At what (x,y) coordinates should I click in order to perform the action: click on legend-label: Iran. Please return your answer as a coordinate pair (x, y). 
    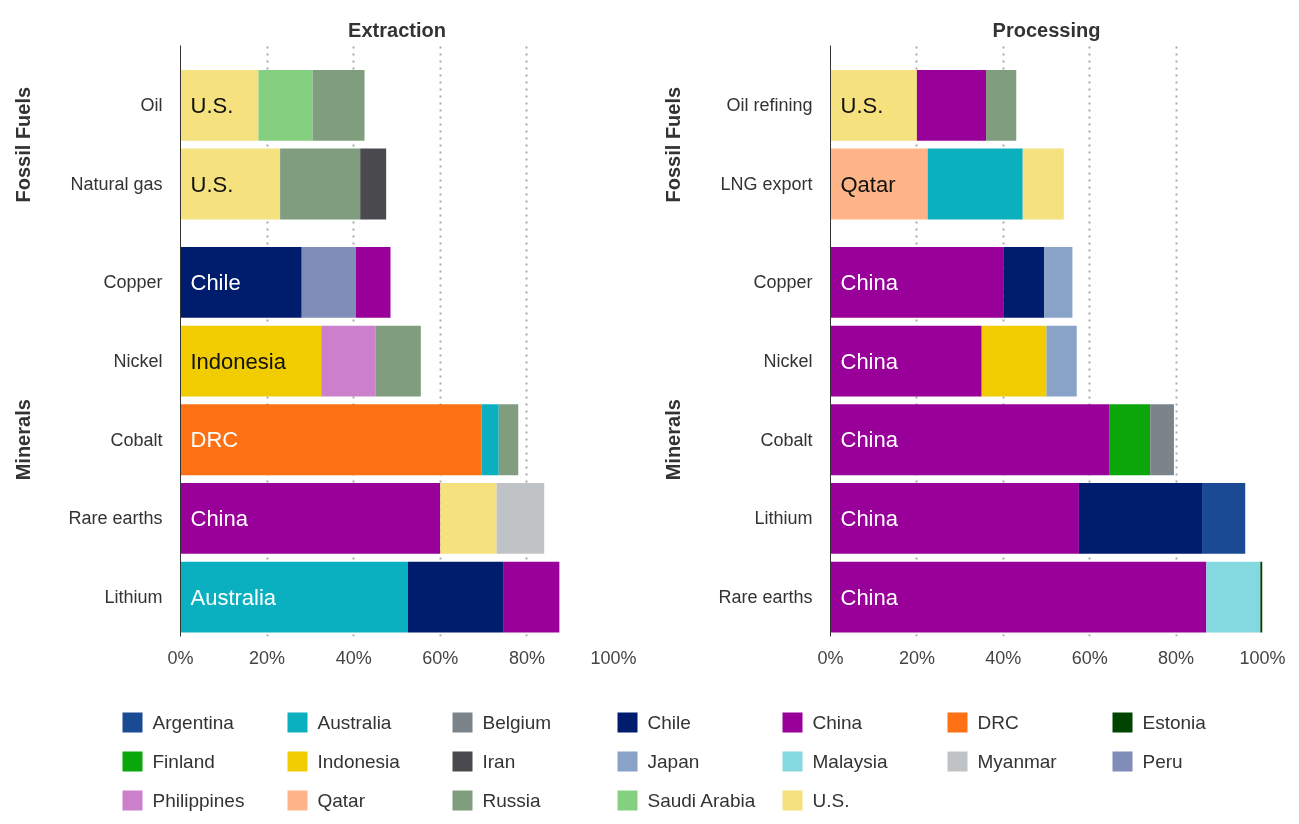
    Looking at the image, I should click on (499, 761).